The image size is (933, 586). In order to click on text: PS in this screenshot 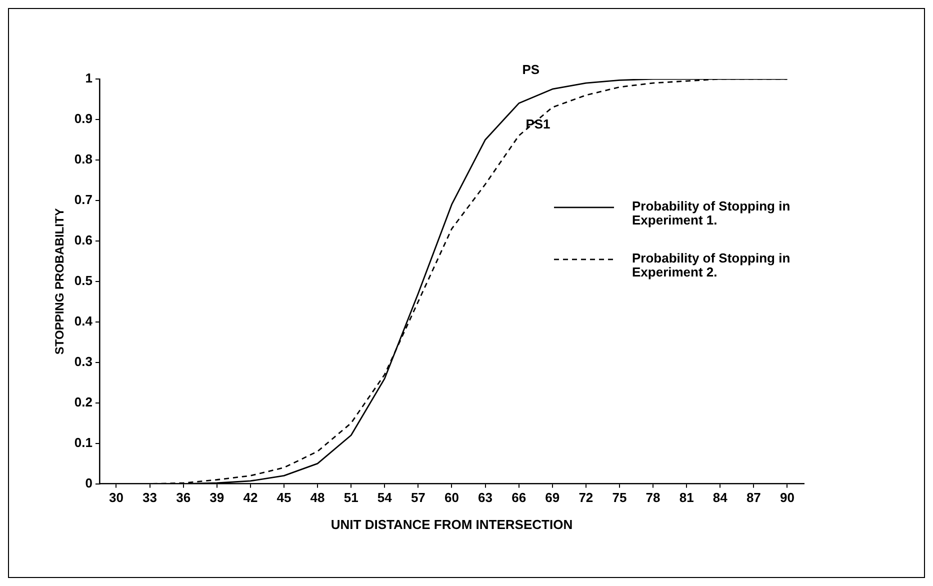, I will do `click(531, 70)`.